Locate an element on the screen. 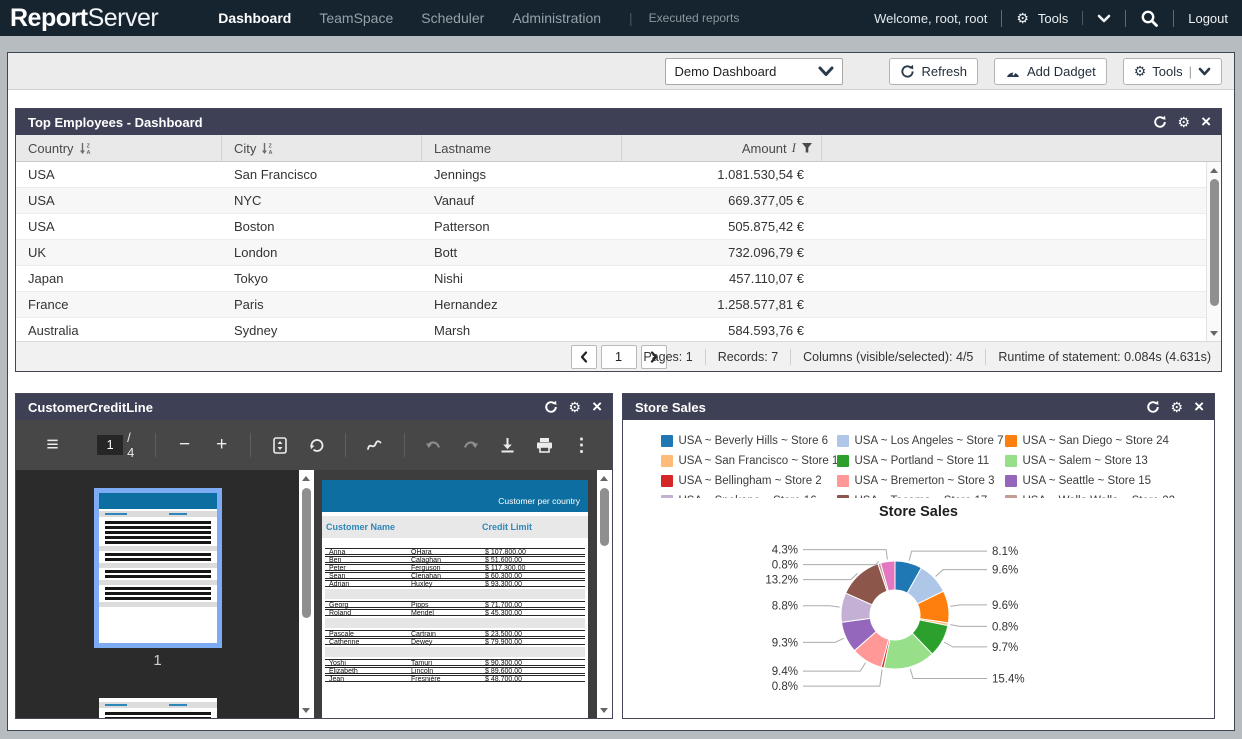  column-header-amount: Amount I is located at coordinates (722, 148).